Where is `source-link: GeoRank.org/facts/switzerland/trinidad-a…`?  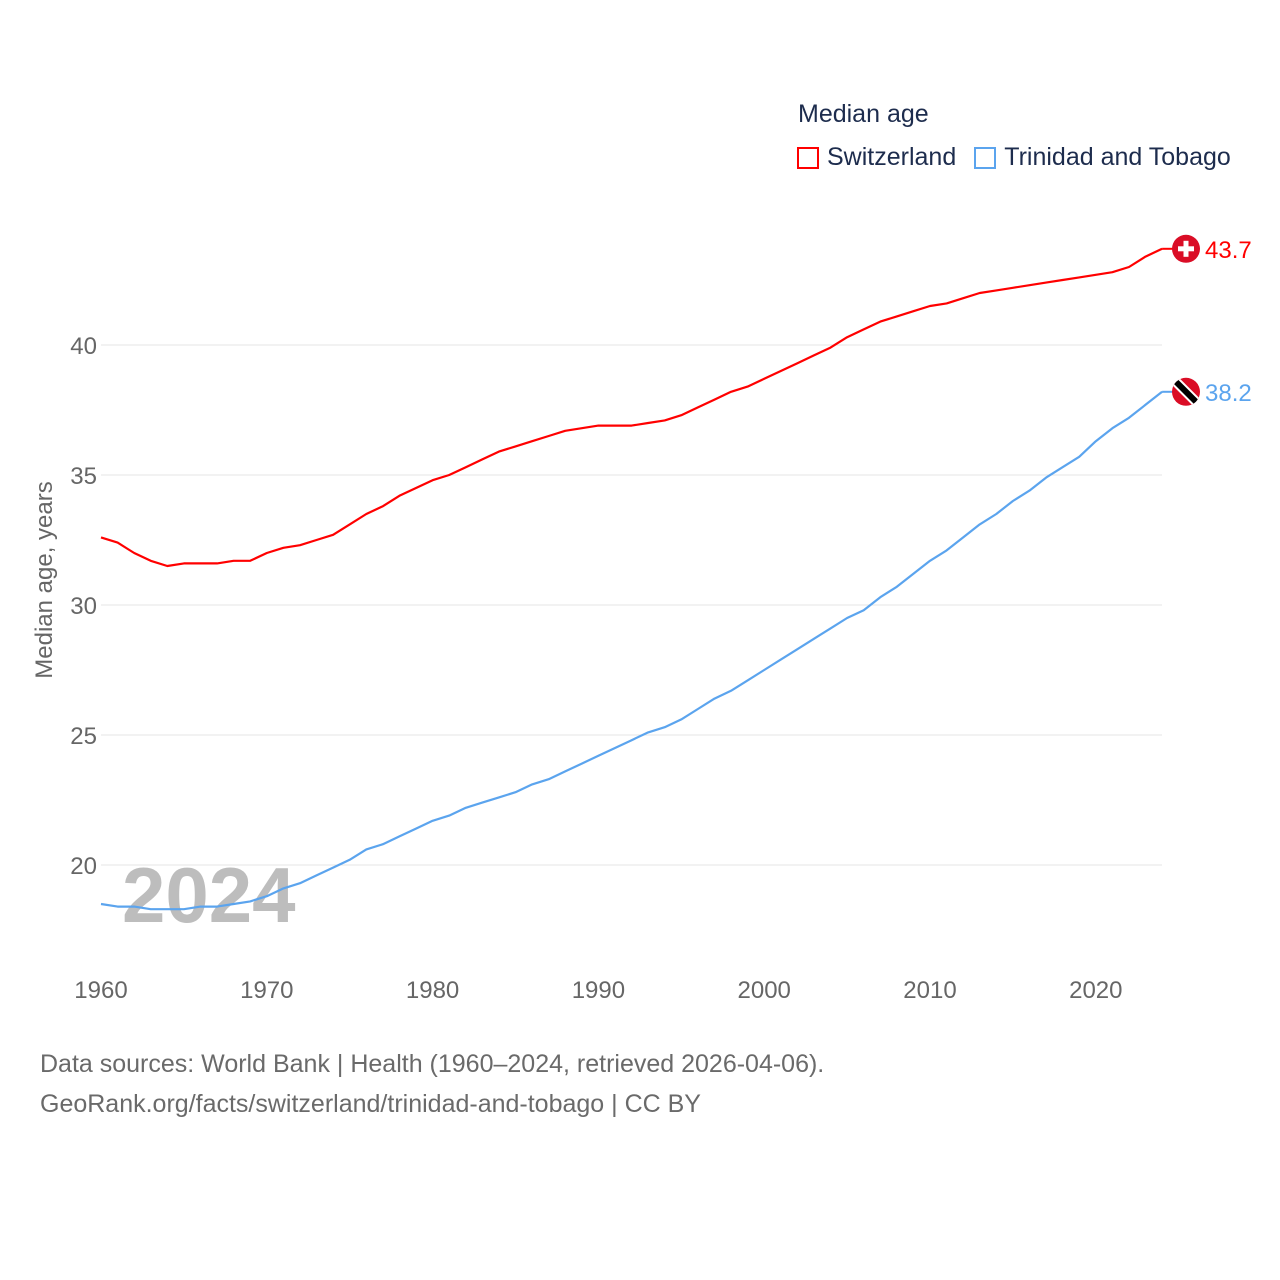
source-link: GeoRank.org/facts/switzerland/trinidad-a… is located at coordinates (370, 1104).